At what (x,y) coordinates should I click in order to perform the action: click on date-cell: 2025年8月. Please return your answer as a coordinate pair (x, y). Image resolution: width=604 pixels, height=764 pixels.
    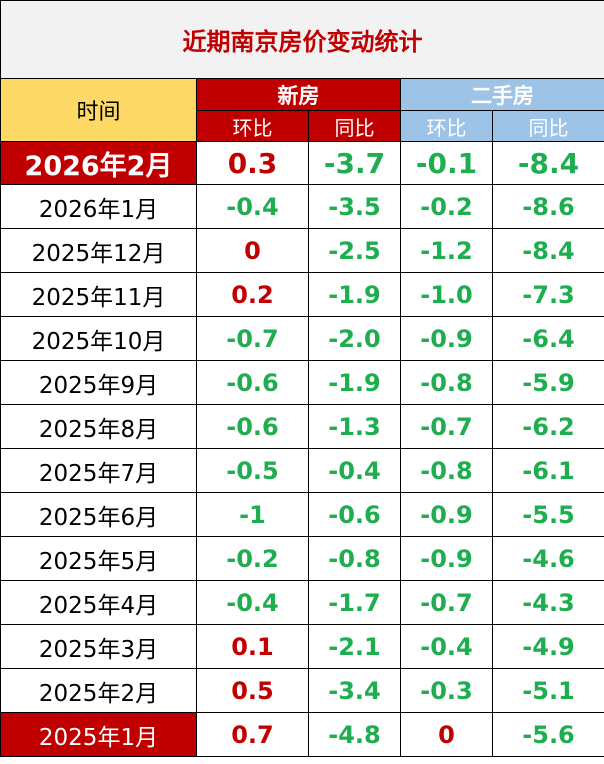
    Looking at the image, I should click on (98, 426).